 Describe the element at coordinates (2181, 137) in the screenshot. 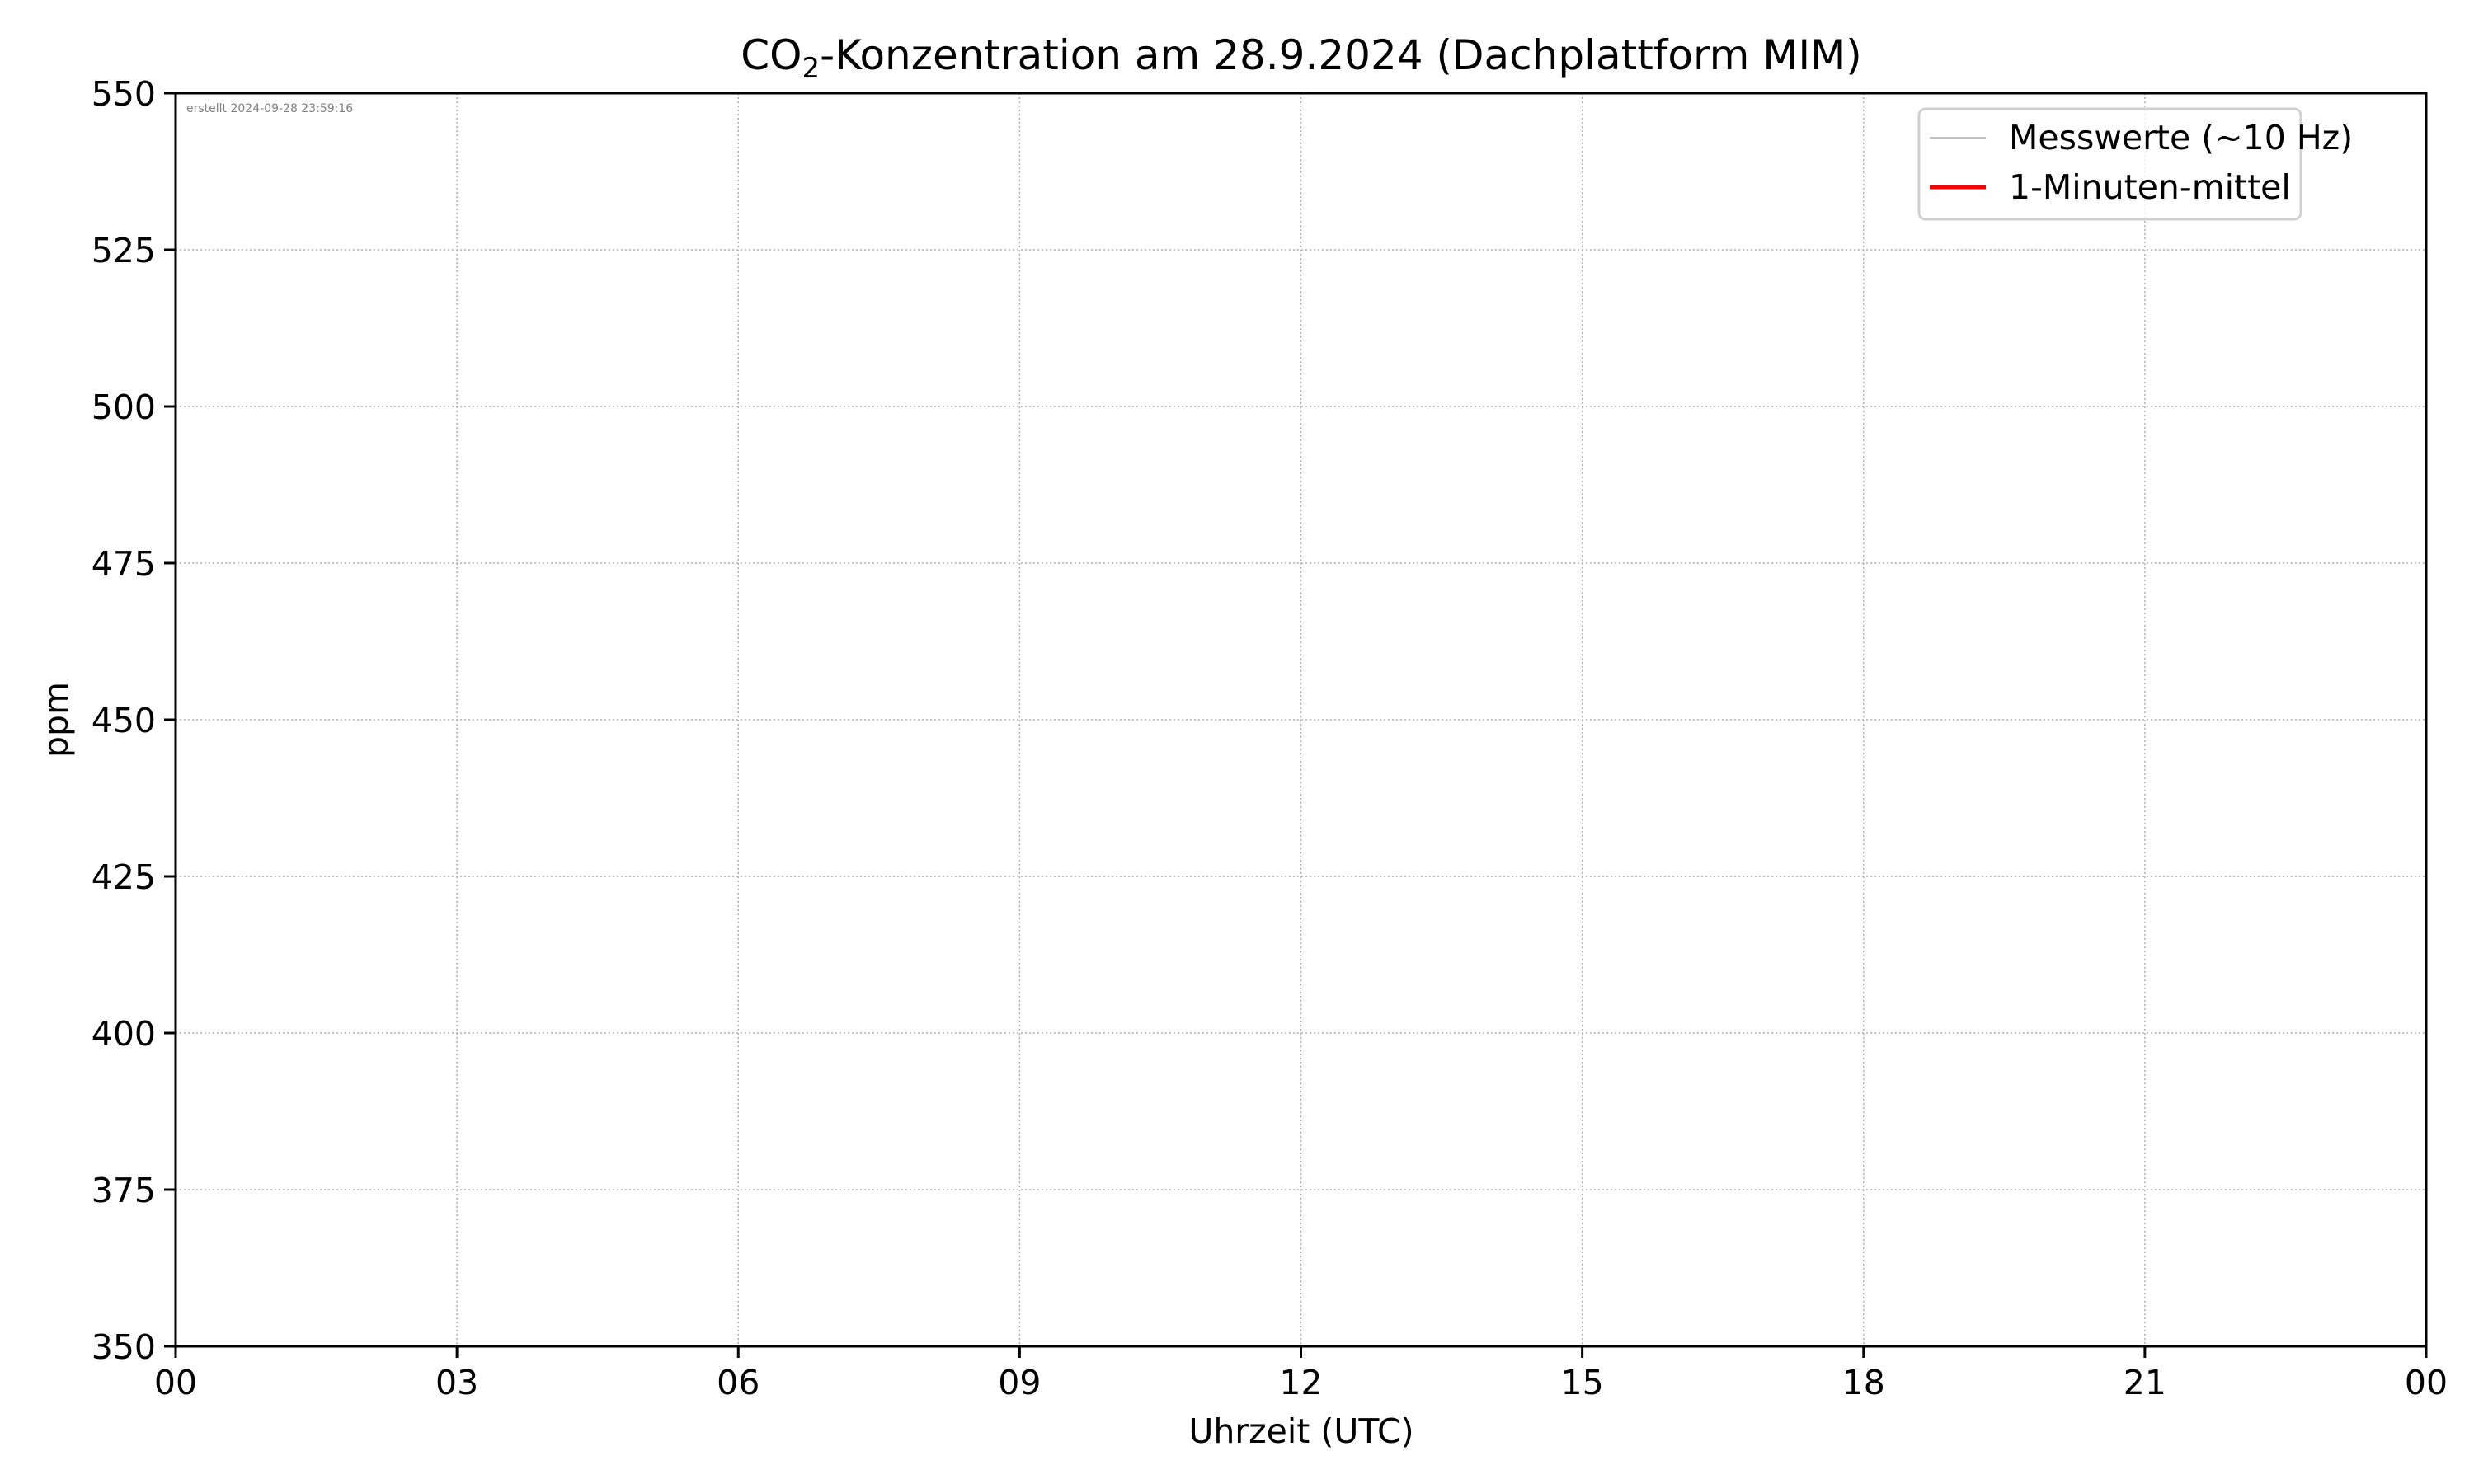

I see `legend-label-measurements: Messwerte (~10 Hz)` at that location.